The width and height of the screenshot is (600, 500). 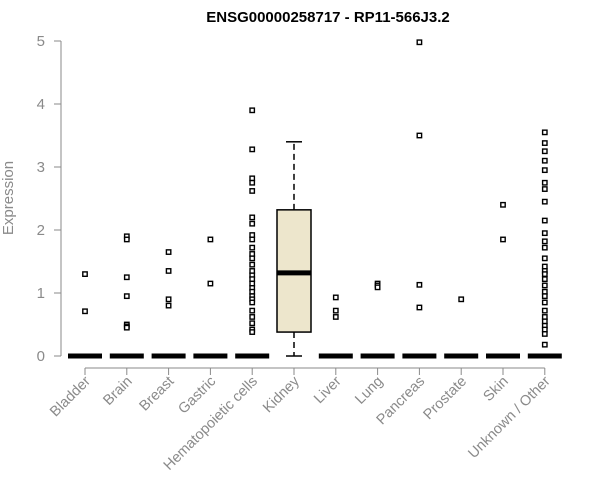 I want to click on x-tick-label: Bladder, so click(x=70, y=396).